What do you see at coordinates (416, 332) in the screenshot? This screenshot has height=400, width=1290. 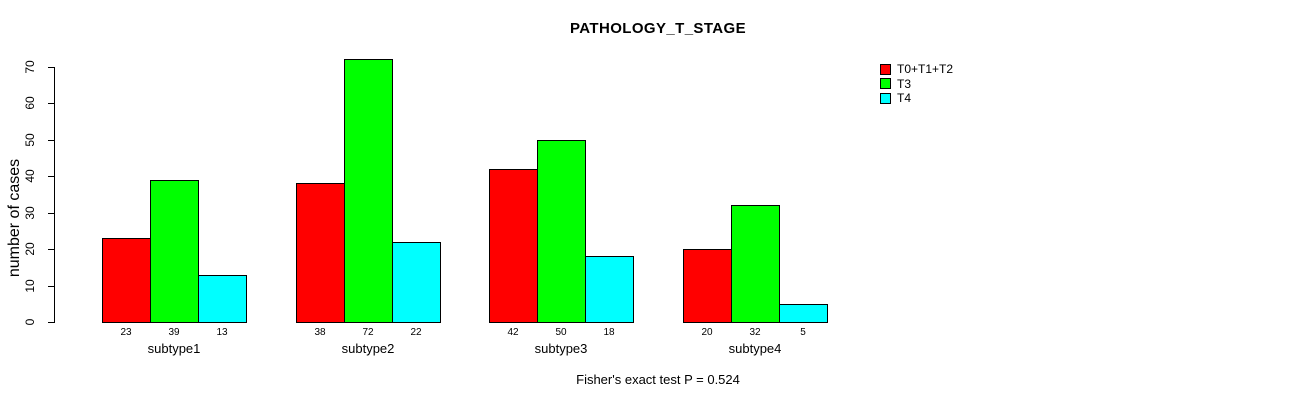 I see `bar-value-label: 22` at bounding box center [416, 332].